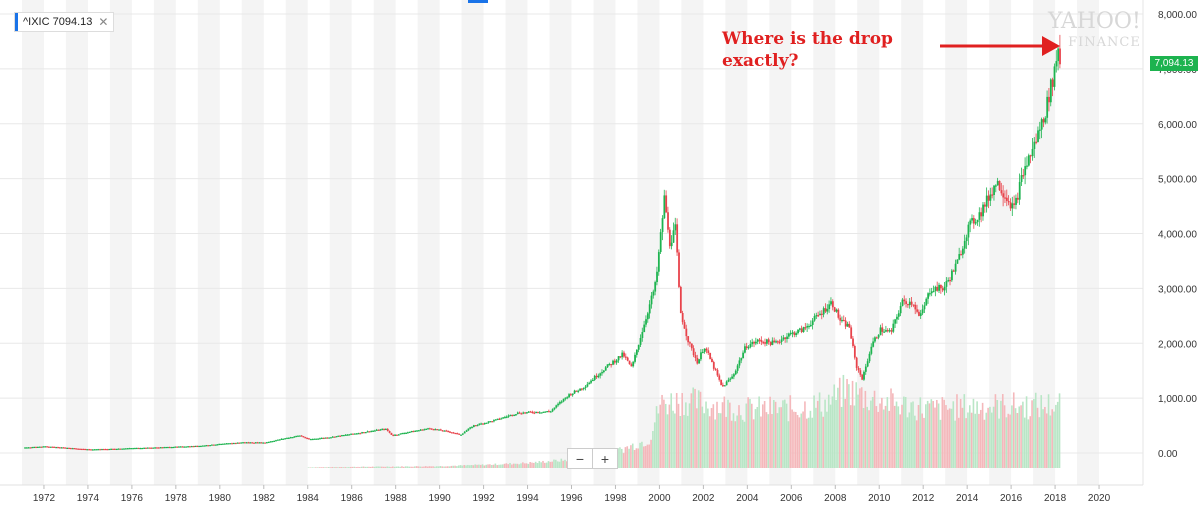 Image resolution: width=1200 pixels, height=508 pixels. I want to click on zoom-in-button: +, so click(604, 458).